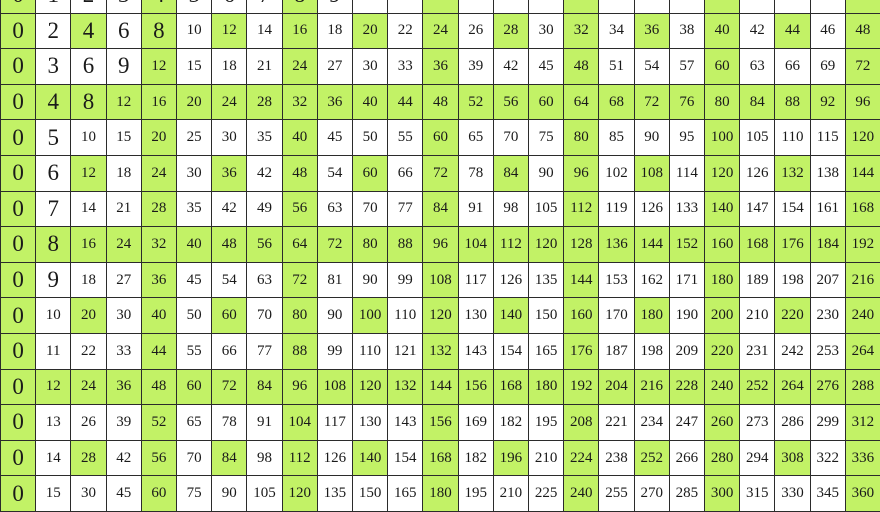 The image size is (880, 512). What do you see at coordinates (792, 458) in the screenshot?
I see `table-cell: 308` at bounding box center [792, 458].